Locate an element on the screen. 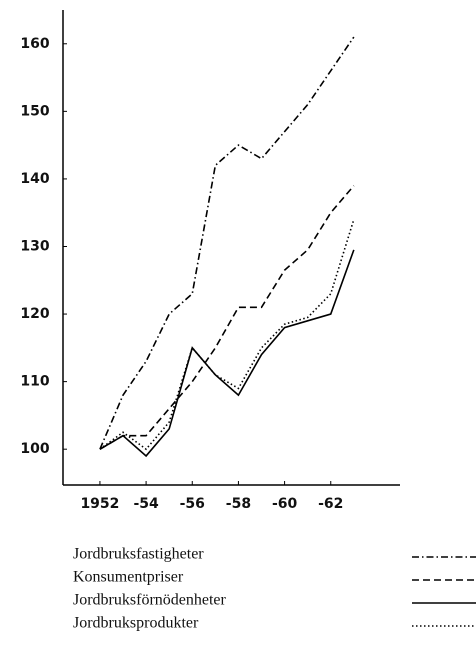 The width and height of the screenshot is (476, 649). x-tick-label: 1952 is located at coordinates (99, 504).